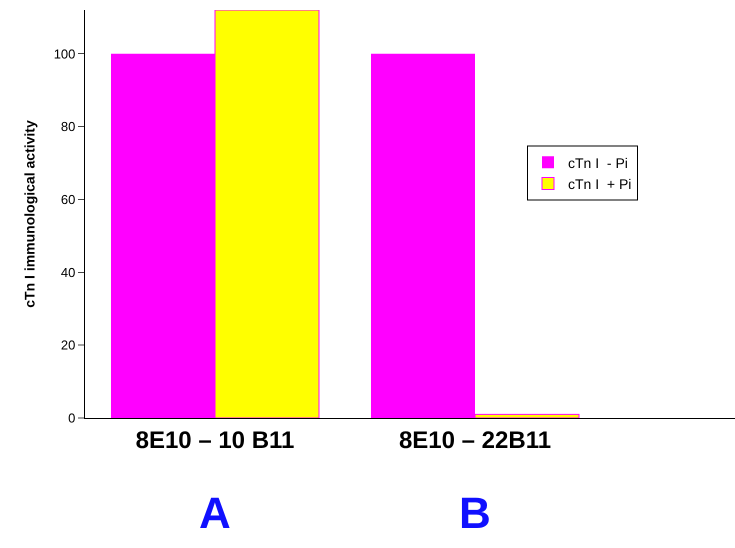 This screenshot has width=735, height=548. Describe the element at coordinates (600, 184) in the screenshot. I see `legend-label: cTn I + Pi` at that location.